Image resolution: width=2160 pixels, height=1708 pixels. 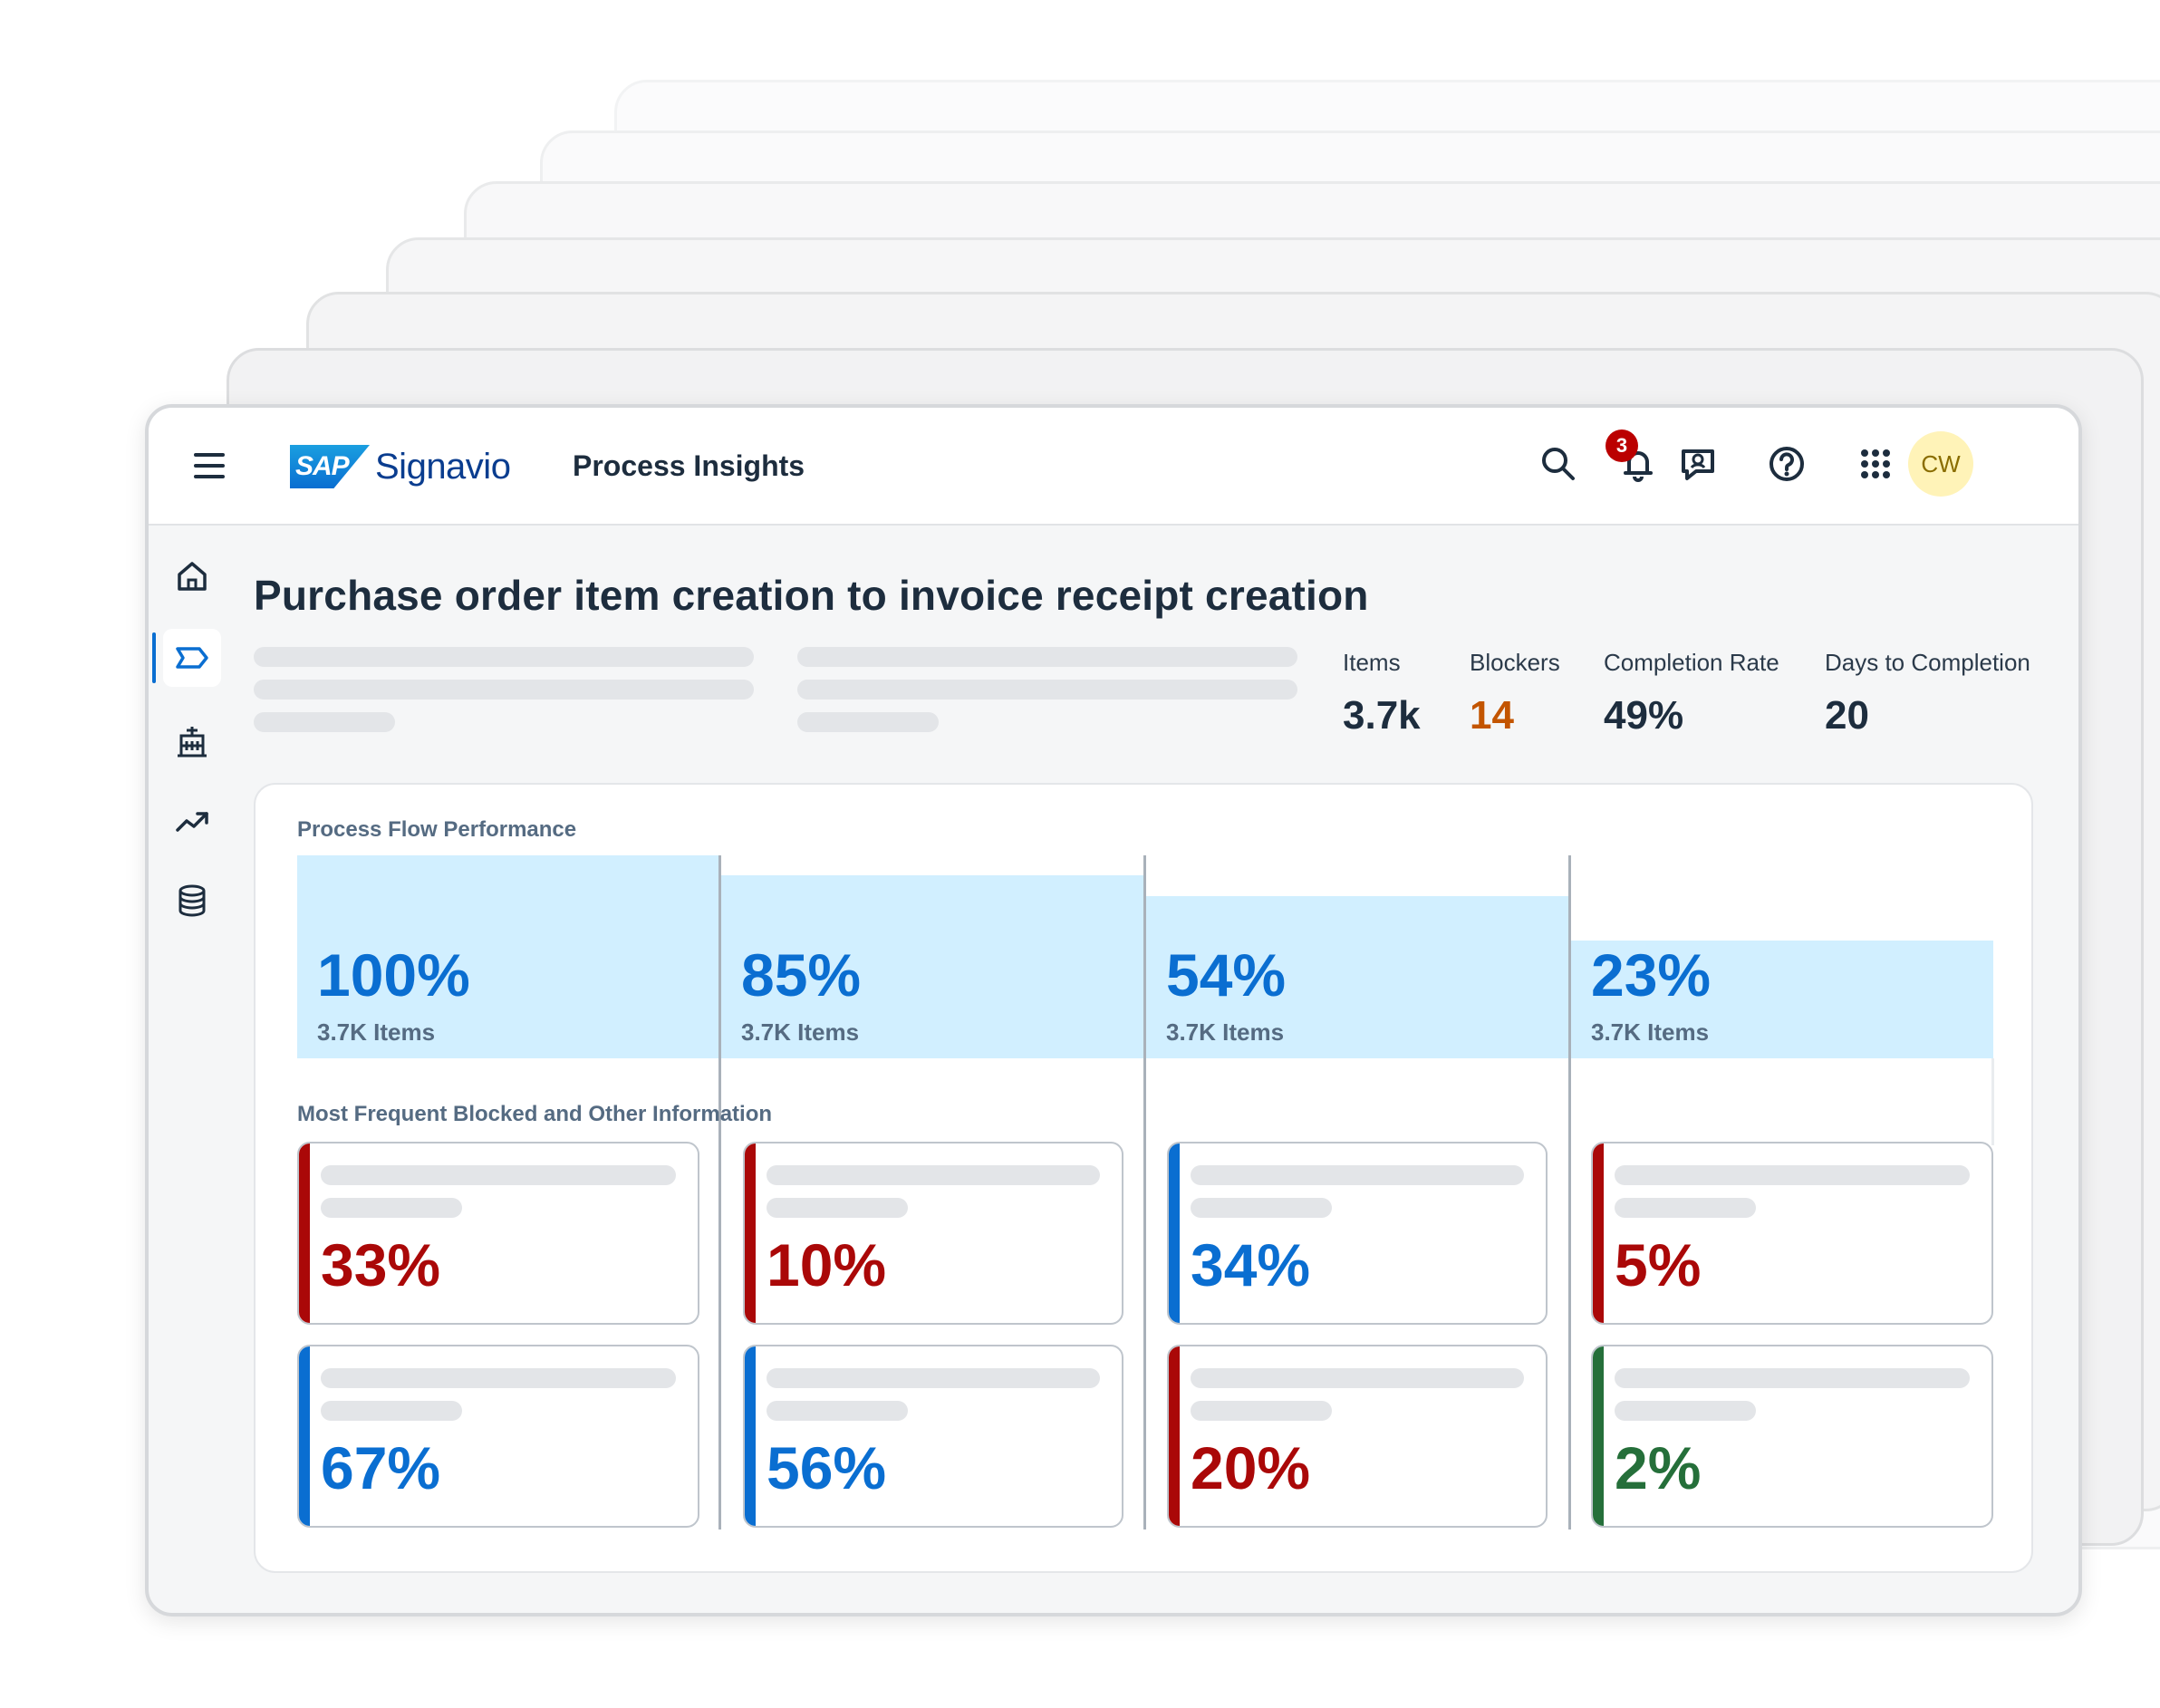 I want to click on kpi-value: 49%, so click(x=1644, y=715).